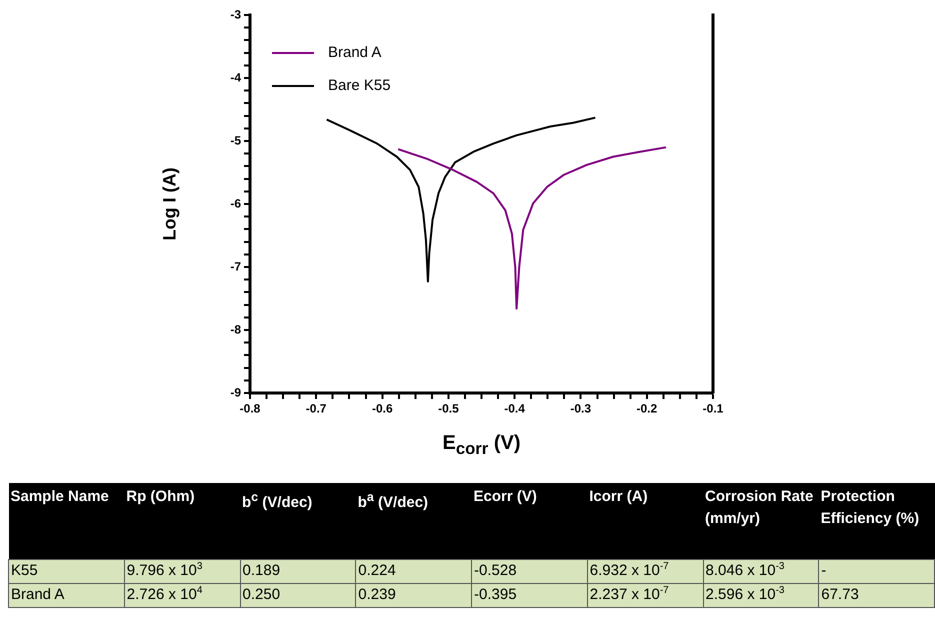 This screenshot has height=628, width=935. Describe the element at coordinates (298, 595) in the screenshot. I see `text: 0.250` at that location.